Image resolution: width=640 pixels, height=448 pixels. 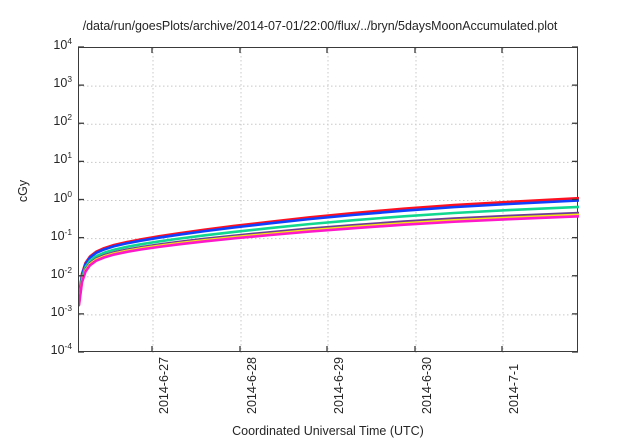 I want to click on y-tick-label: 10⁻⁴, so click(x=61, y=348).